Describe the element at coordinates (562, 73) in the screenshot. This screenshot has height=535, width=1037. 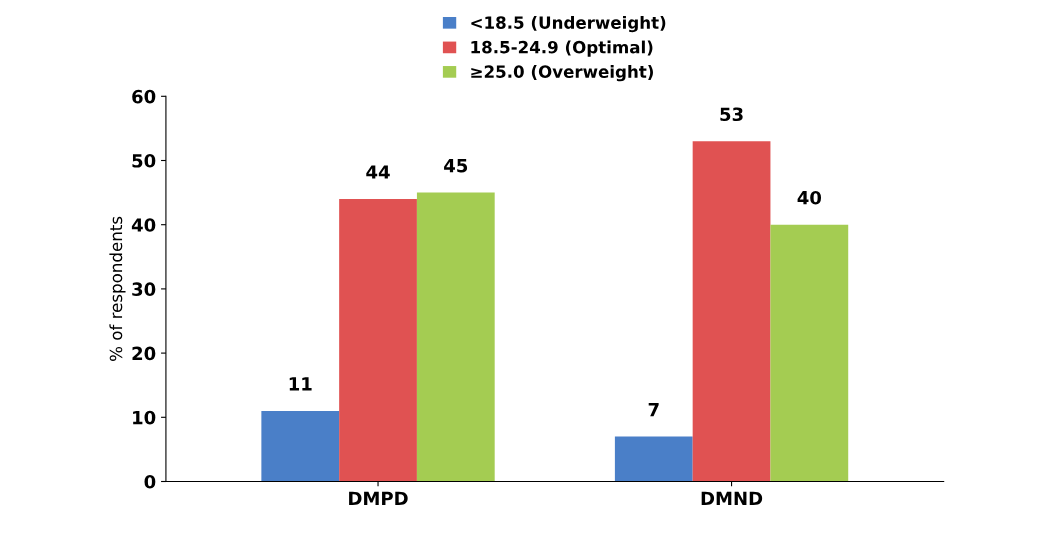
I see `legend-label: ≥25.0 (Overweight)` at that location.